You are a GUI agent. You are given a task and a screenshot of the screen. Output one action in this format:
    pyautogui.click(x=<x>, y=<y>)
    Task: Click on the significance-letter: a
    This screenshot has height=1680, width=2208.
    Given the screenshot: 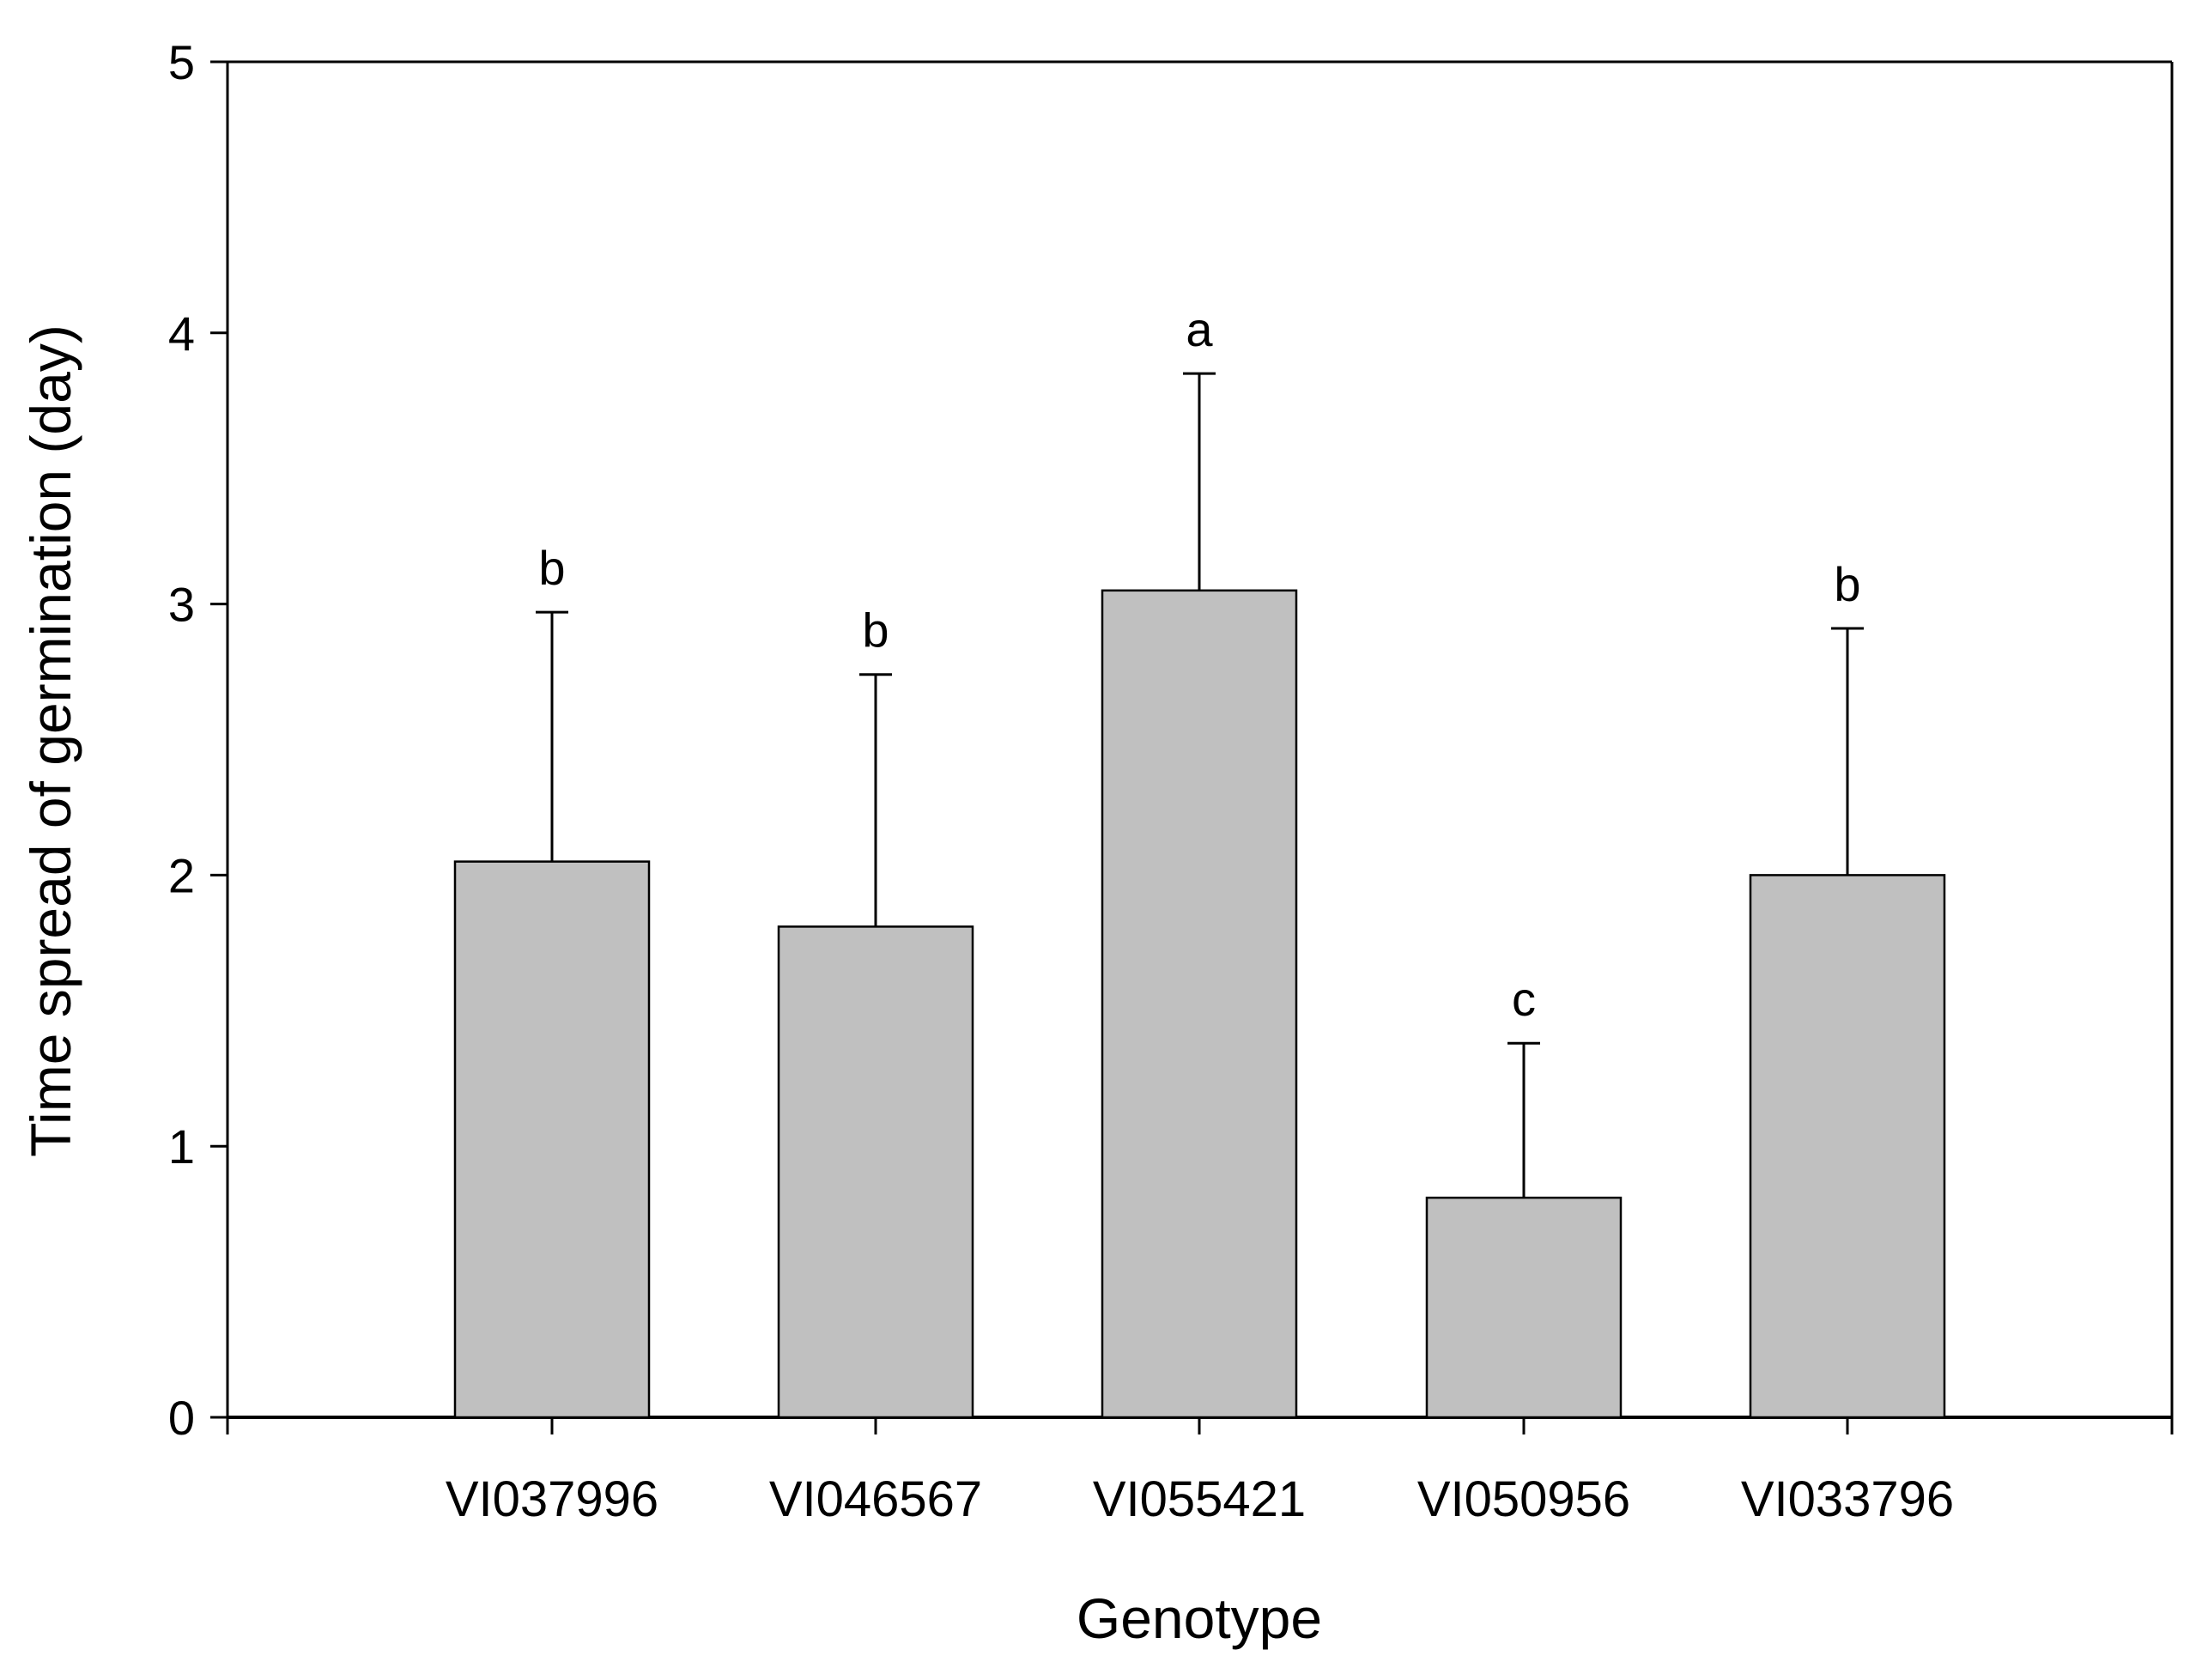 What is the action you would take?
    pyautogui.click(x=1199, y=329)
    